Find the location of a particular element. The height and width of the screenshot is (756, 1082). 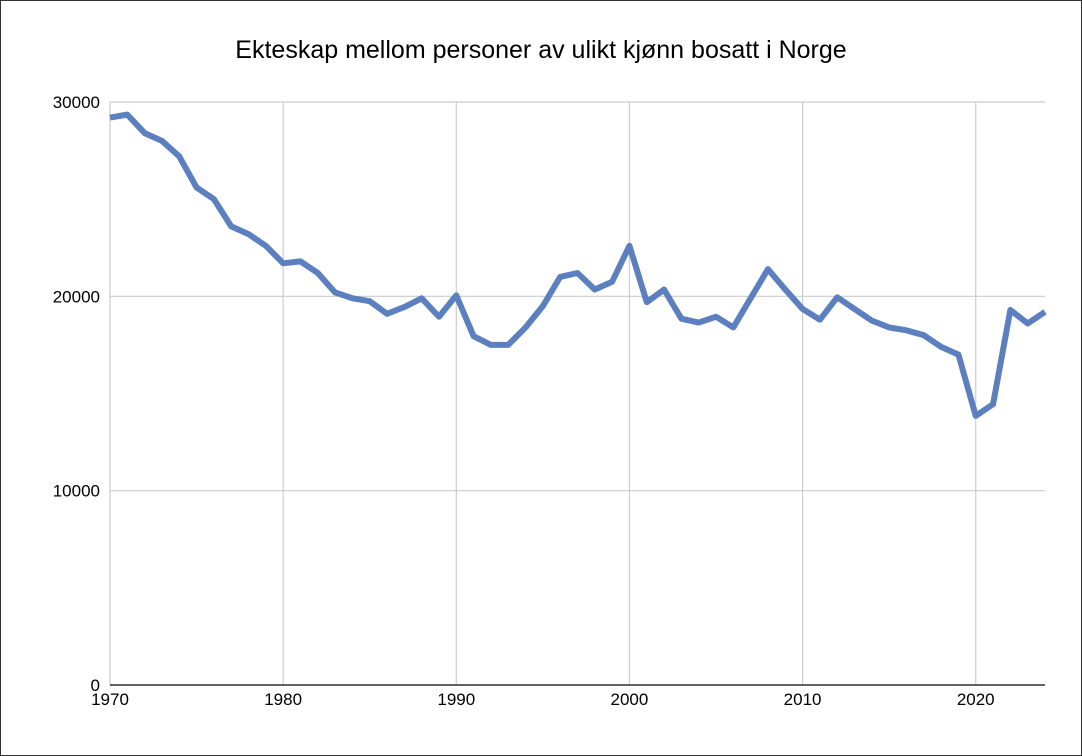

y-tick-label: 20000 is located at coordinates (76, 296).